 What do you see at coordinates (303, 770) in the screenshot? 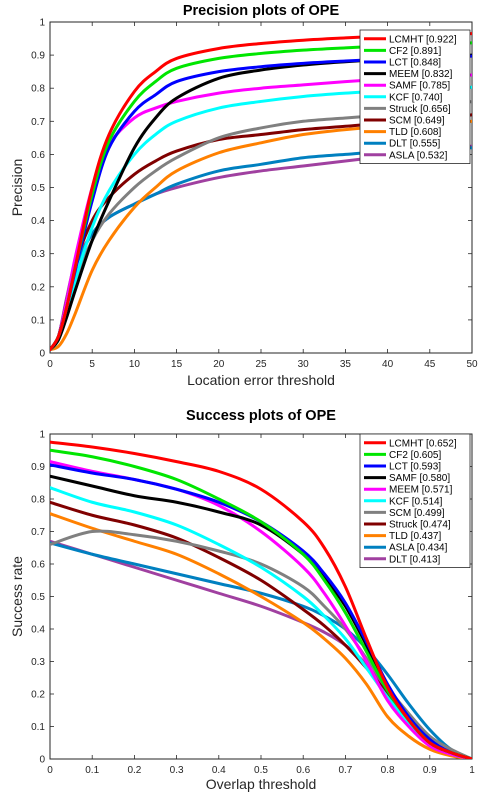
I see `x-tick-label: 0.6` at bounding box center [303, 770].